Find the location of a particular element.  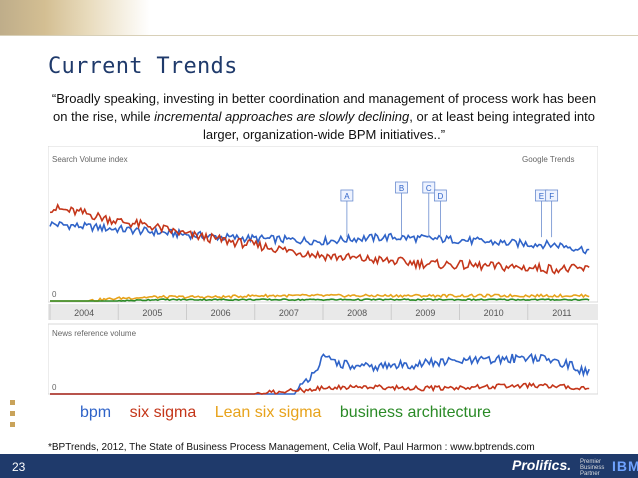

legend-lean-six-sigma: Lean six sigma is located at coordinates (268, 412).